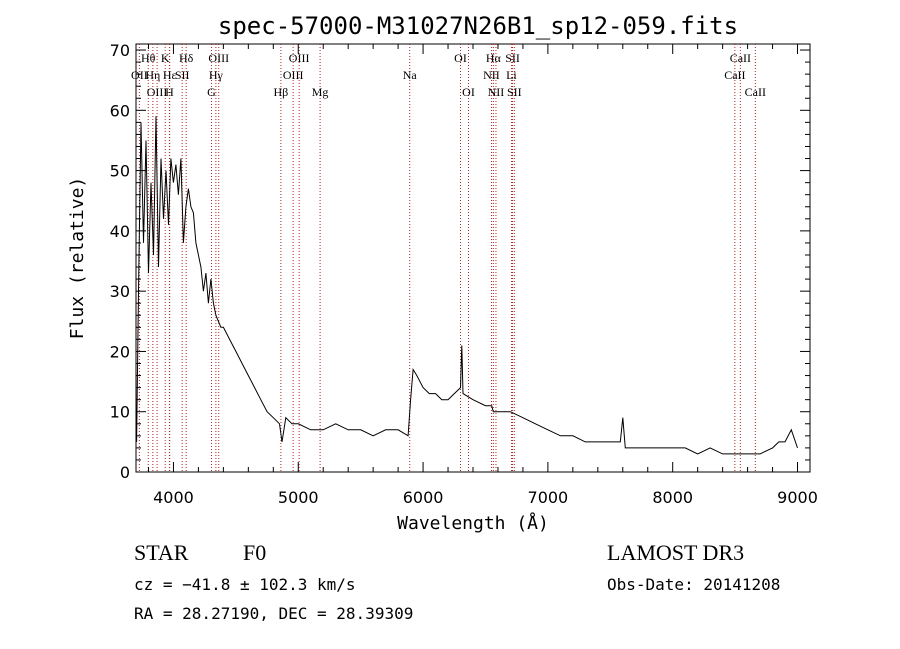 The image size is (900, 649). What do you see at coordinates (797, 497) in the screenshot?
I see `x-tick-label: 9000` at bounding box center [797, 497].